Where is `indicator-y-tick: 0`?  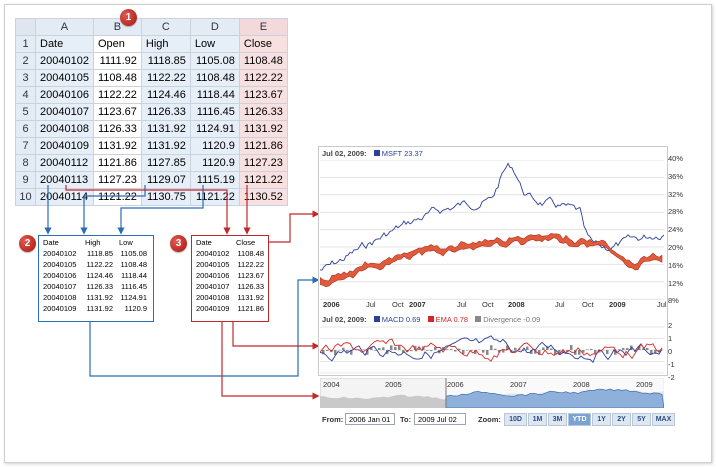
indicator-y-tick: 0 is located at coordinates (670, 351).